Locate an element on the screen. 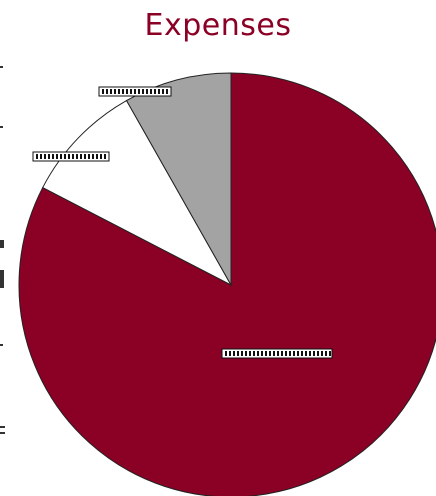  pie-slice is located at coordinates (178, 179).